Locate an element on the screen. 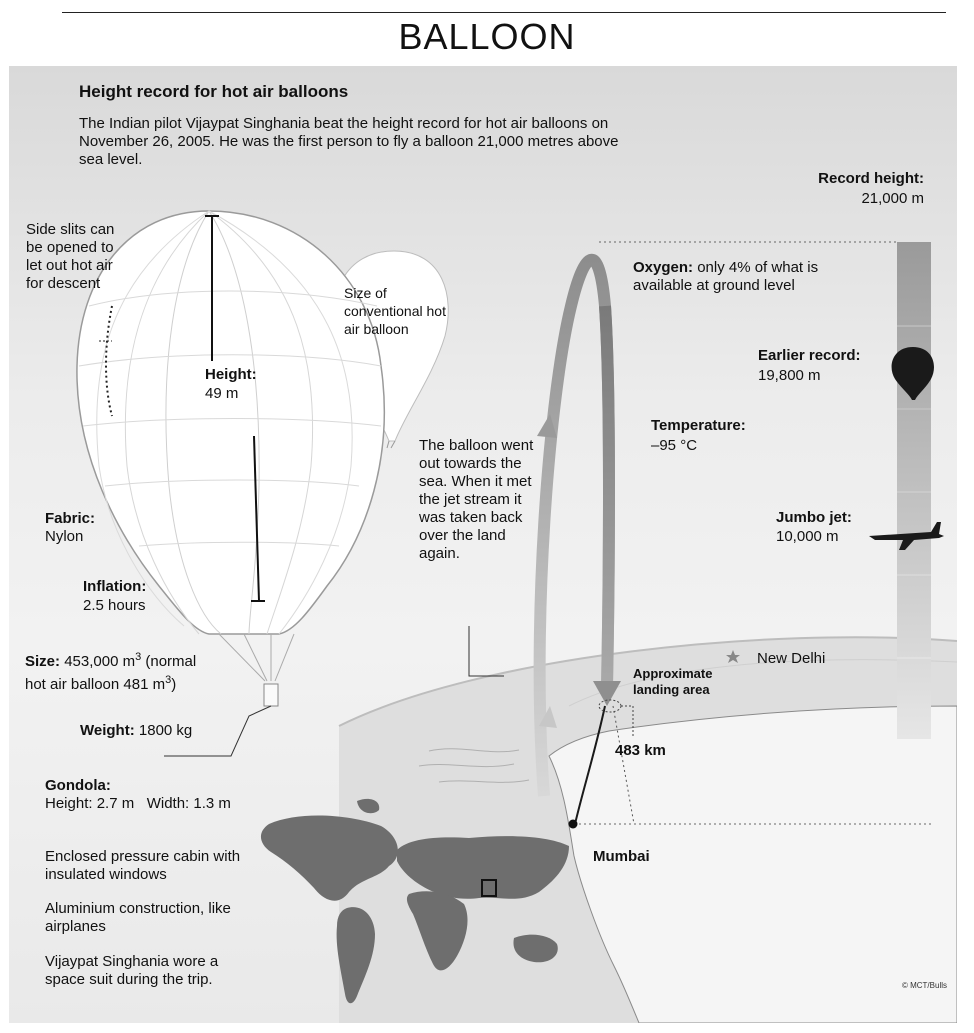 The height and width of the screenshot is (1033, 974). balloon-record-icon is located at coordinates (912, 373).